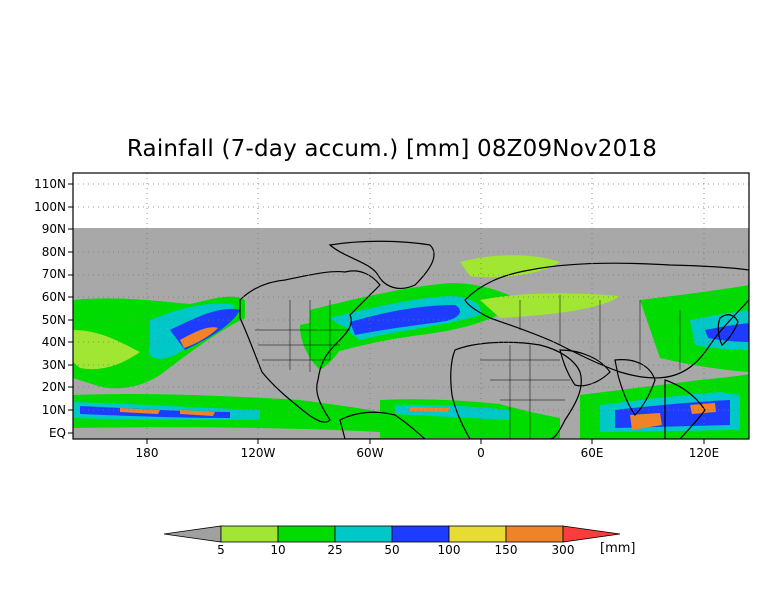 Image resolution: width=784 pixels, height=612 pixels. Describe the element at coordinates (53, 410) in the screenshot. I see `lat-label-10n: 10N` at that location.